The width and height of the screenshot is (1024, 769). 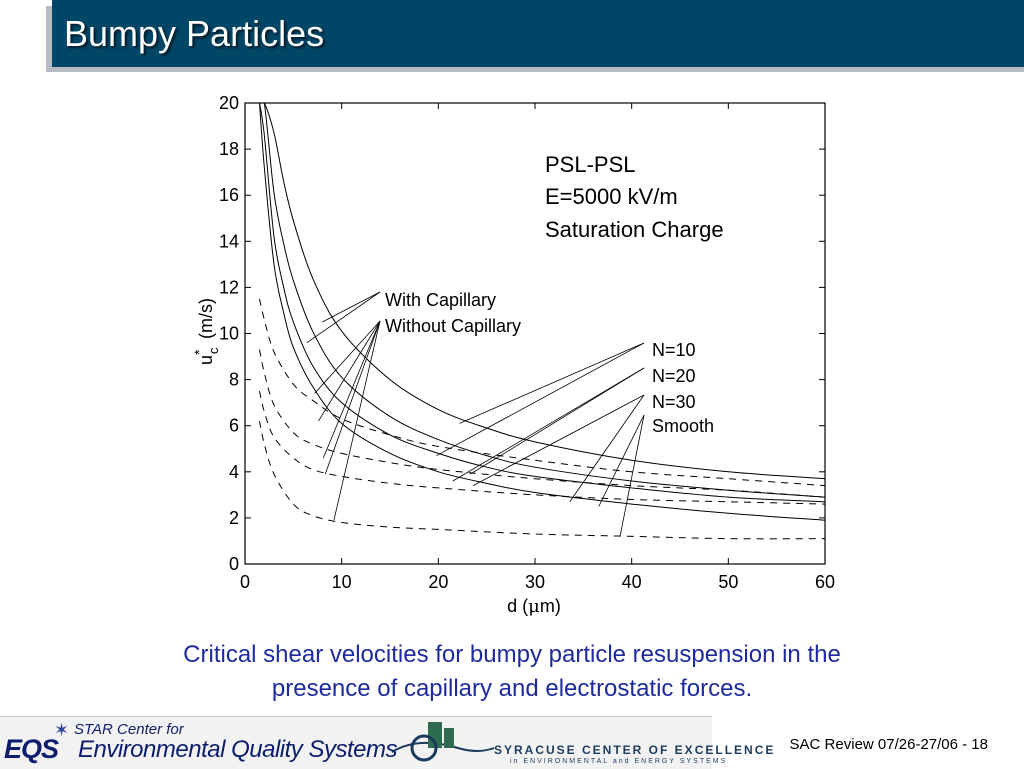 I want to click on annotation-line-1: PSL-PSL, so click(x=590, y=164).